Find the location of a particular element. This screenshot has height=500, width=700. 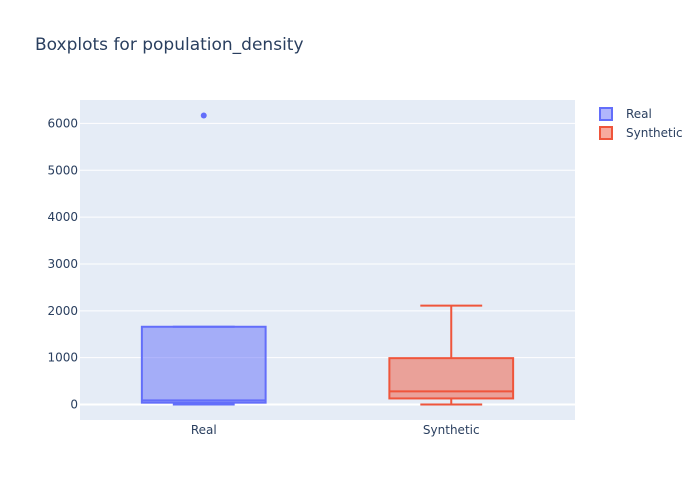

legend-item-synthetic: Synthetic is located at coordinates (641, 133).